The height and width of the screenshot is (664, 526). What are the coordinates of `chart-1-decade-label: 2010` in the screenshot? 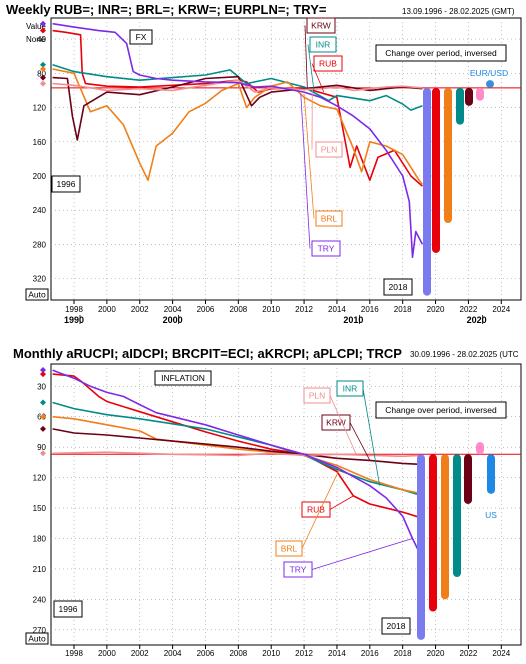 It's located at (353, 320).